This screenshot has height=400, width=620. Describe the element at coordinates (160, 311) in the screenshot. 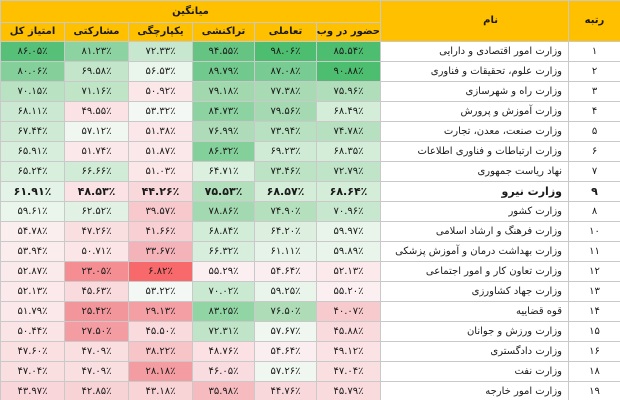

I see `score-cell: ۲۹.۱۳٪` at that location.